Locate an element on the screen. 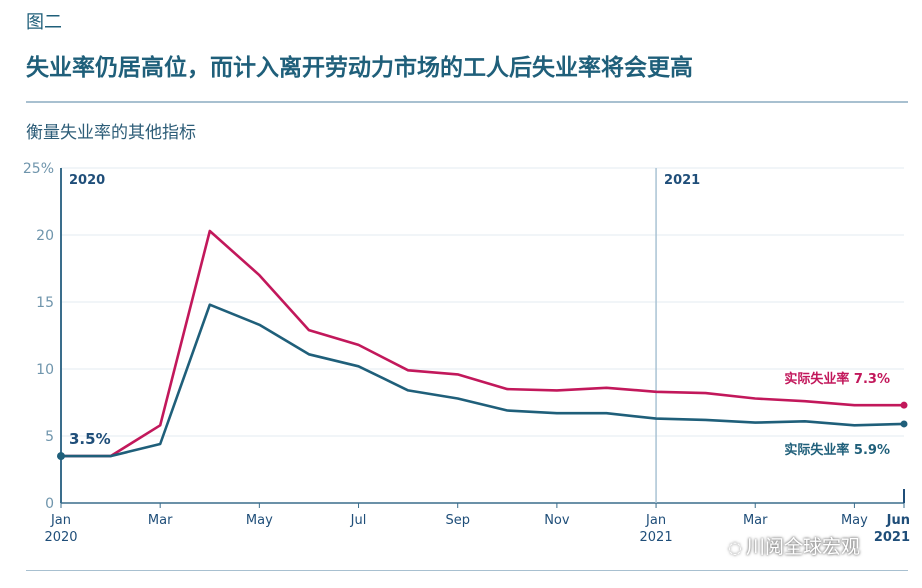 The width and height of the screenshot is (922, 588). x-tick-year-label: 2020 is located at coordinates (60, 537).